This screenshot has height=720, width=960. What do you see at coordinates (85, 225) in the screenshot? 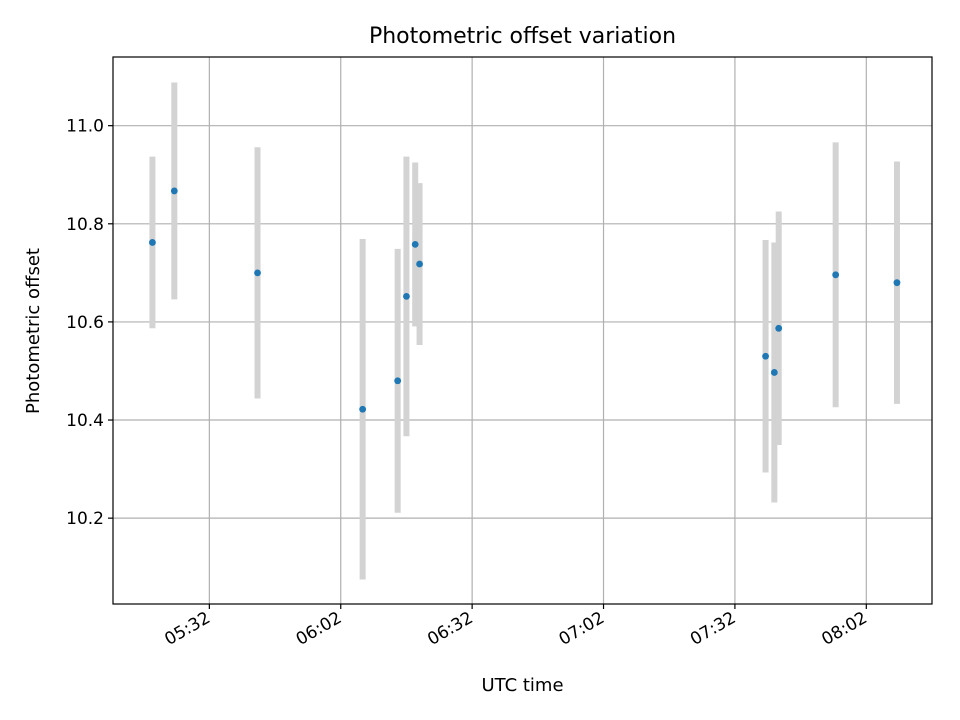
I see `y-tick-label: 10.8` at bounding box center [85, 225].